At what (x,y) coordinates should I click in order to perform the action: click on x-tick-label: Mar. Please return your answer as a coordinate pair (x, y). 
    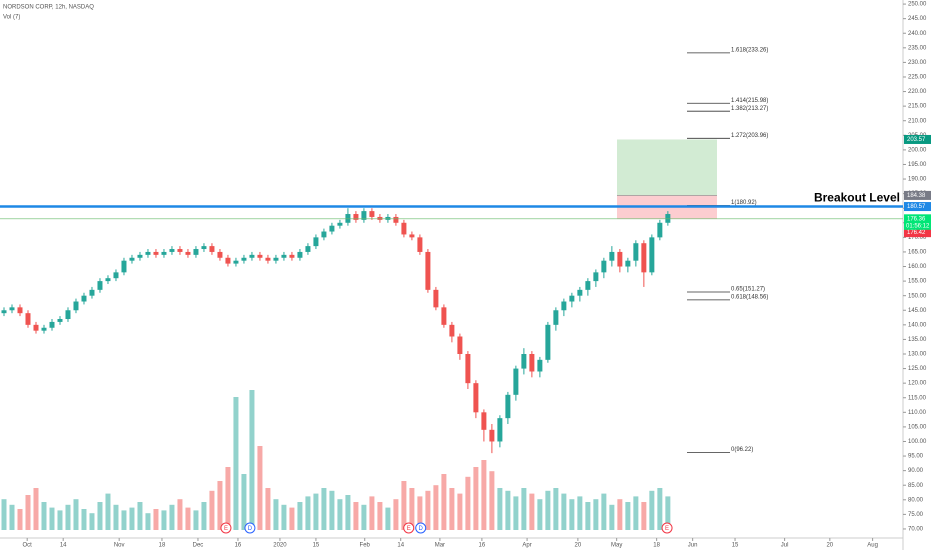
    Looking at the image, I should click on (440, 546).